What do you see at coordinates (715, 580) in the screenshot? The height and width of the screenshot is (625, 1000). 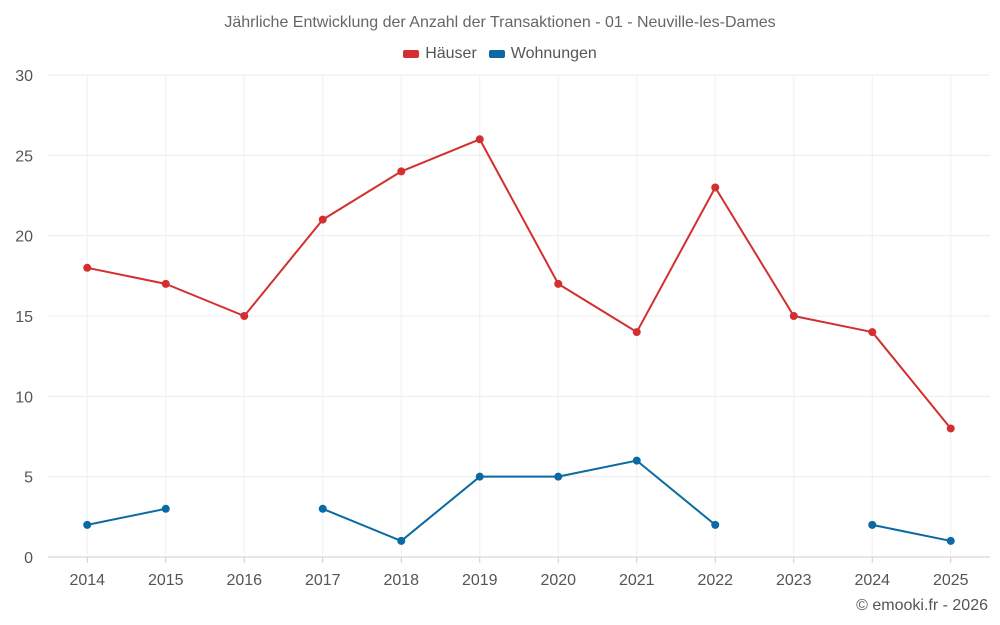 I see `x-tick-label: 2022` at bounding box center [715, 580].